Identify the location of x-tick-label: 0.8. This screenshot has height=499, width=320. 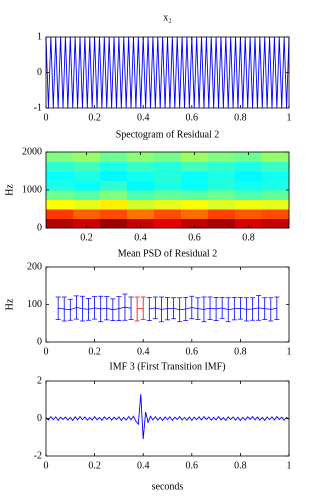
(248, 237).